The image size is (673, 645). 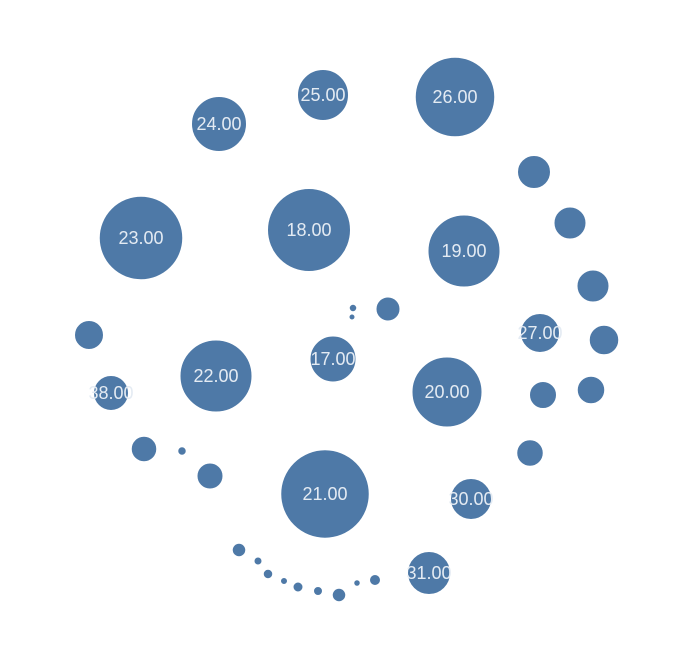 I want to click on bubble-label-26-00: 26.00, so click(x=454, y=97).